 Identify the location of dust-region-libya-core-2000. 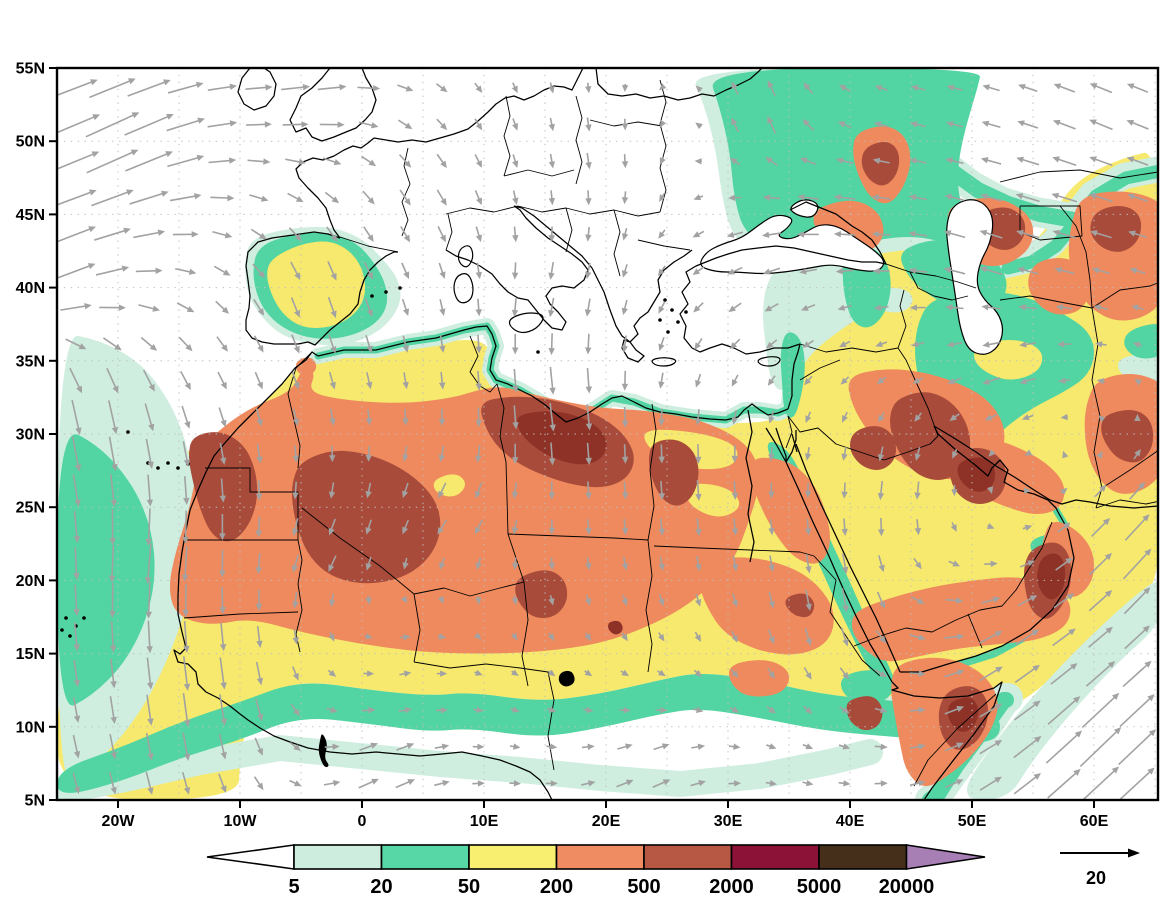
(561, 438).